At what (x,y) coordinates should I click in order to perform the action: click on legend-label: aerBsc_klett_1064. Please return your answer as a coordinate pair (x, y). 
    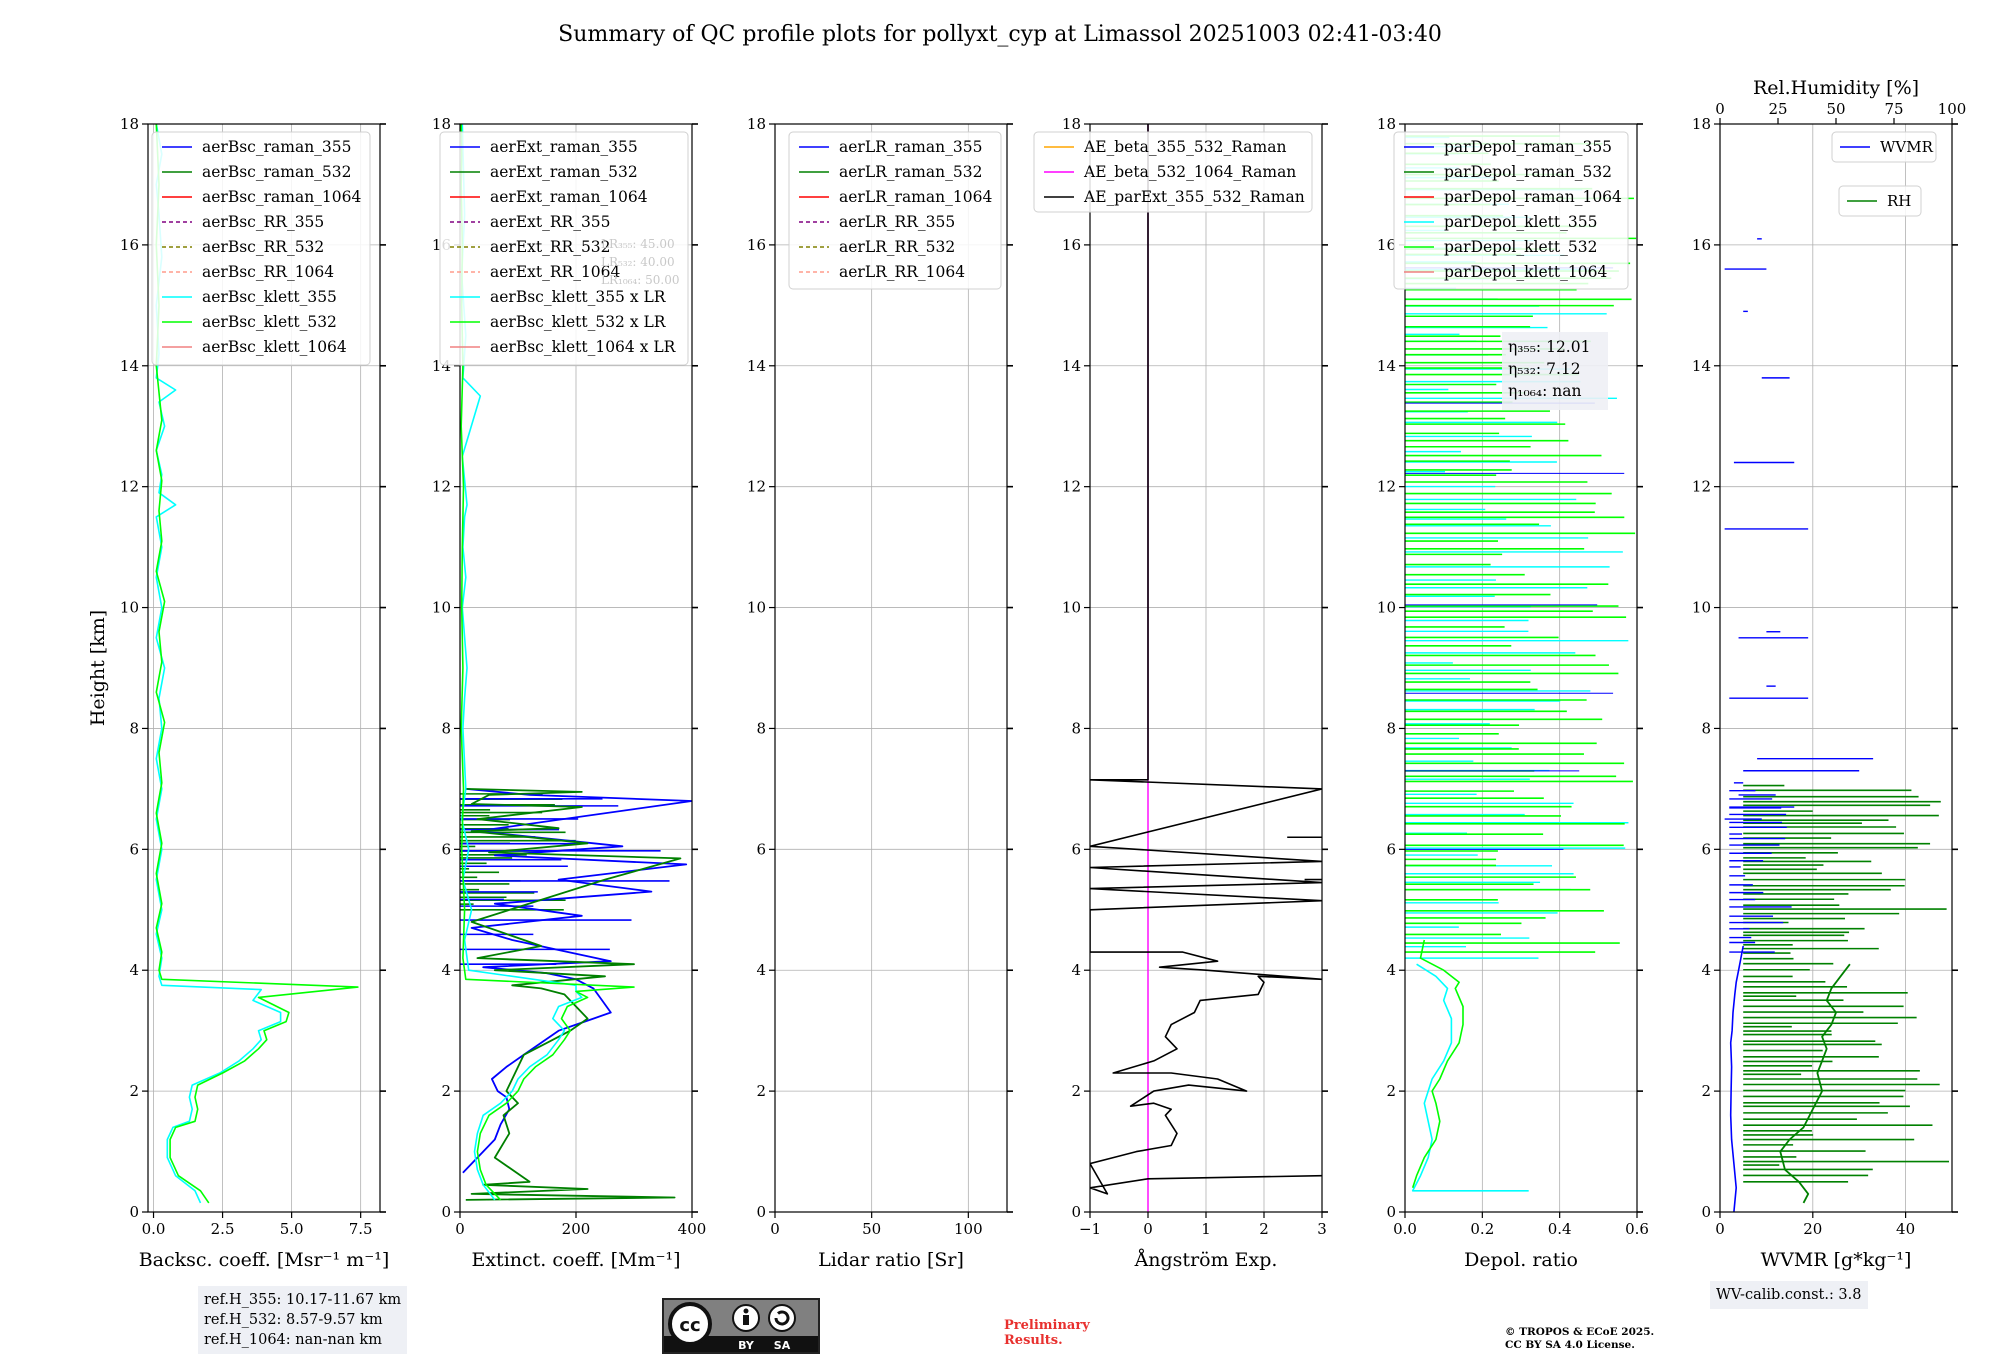
    Looking at the image, I should click on (274, 347).